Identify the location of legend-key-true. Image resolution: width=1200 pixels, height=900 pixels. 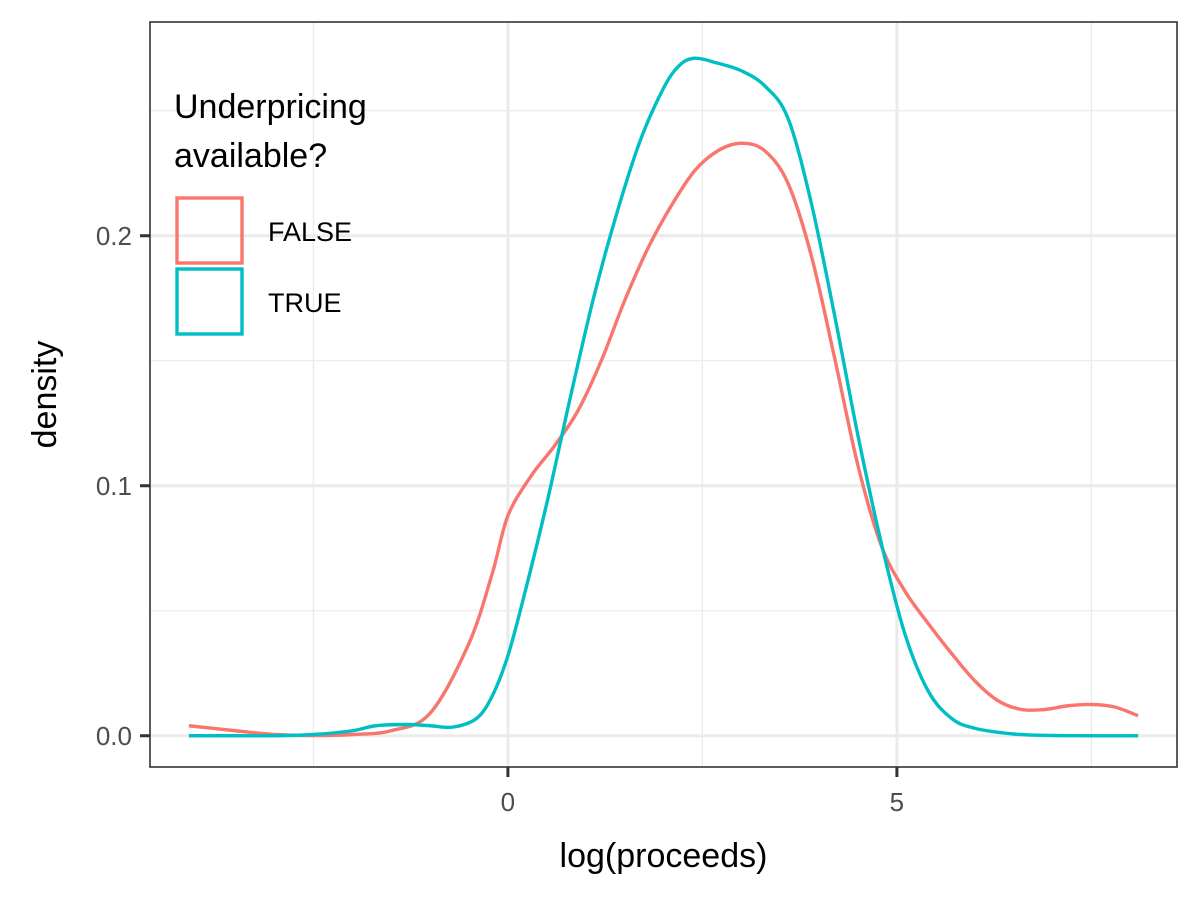
(209, 301).